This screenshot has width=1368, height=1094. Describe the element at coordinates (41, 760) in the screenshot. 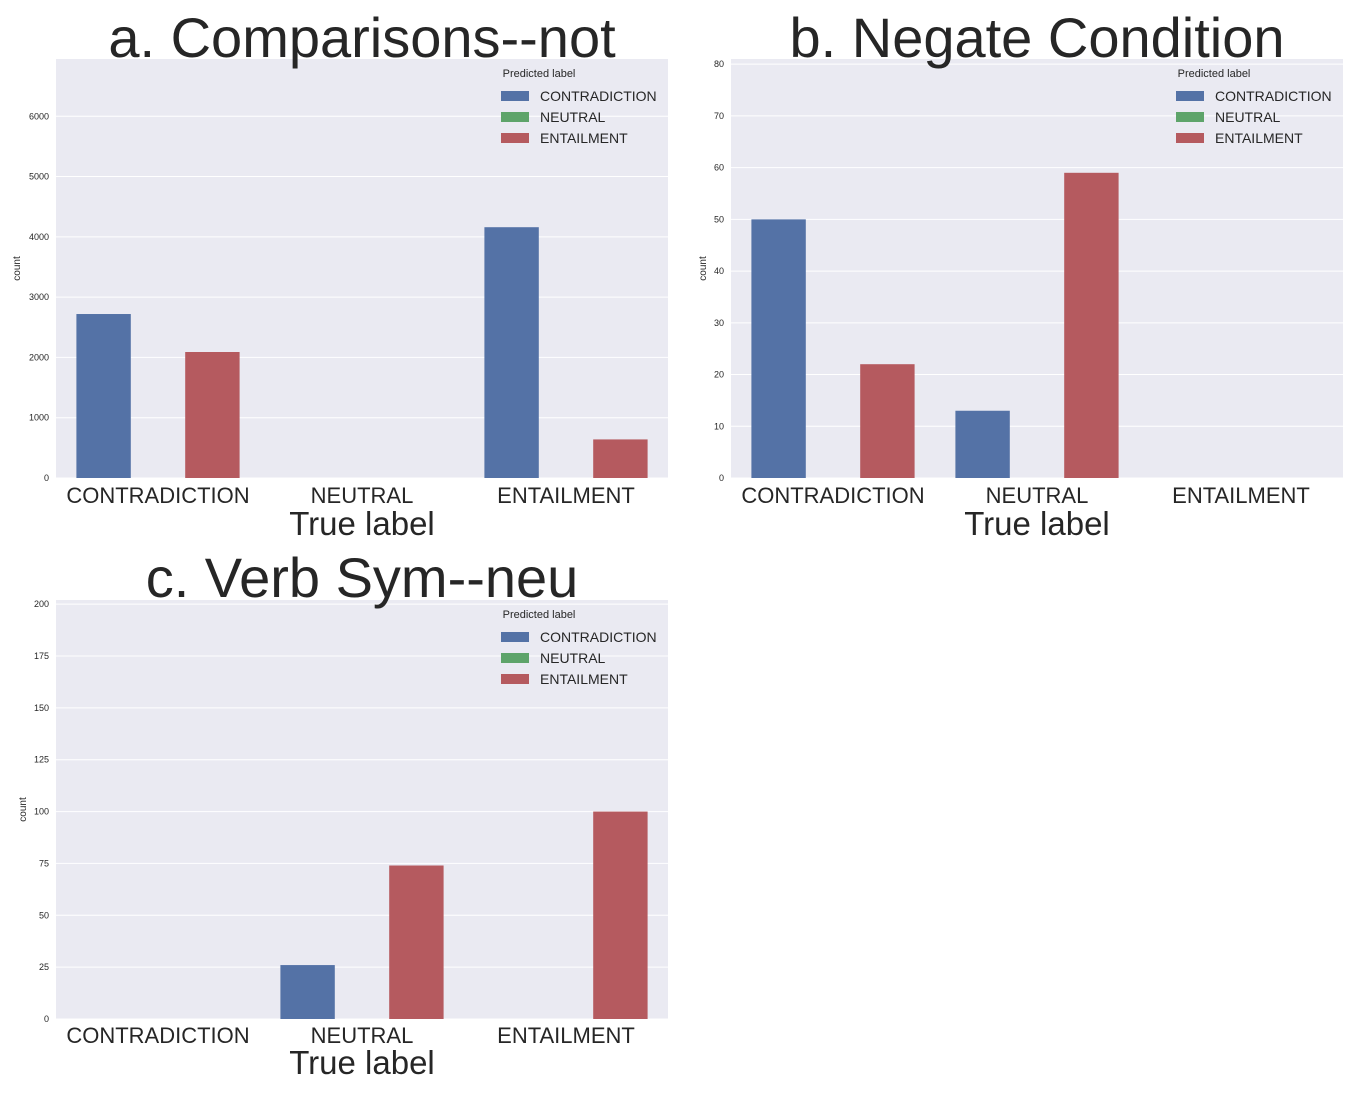

I see `y-tick-label: 125` at that location.